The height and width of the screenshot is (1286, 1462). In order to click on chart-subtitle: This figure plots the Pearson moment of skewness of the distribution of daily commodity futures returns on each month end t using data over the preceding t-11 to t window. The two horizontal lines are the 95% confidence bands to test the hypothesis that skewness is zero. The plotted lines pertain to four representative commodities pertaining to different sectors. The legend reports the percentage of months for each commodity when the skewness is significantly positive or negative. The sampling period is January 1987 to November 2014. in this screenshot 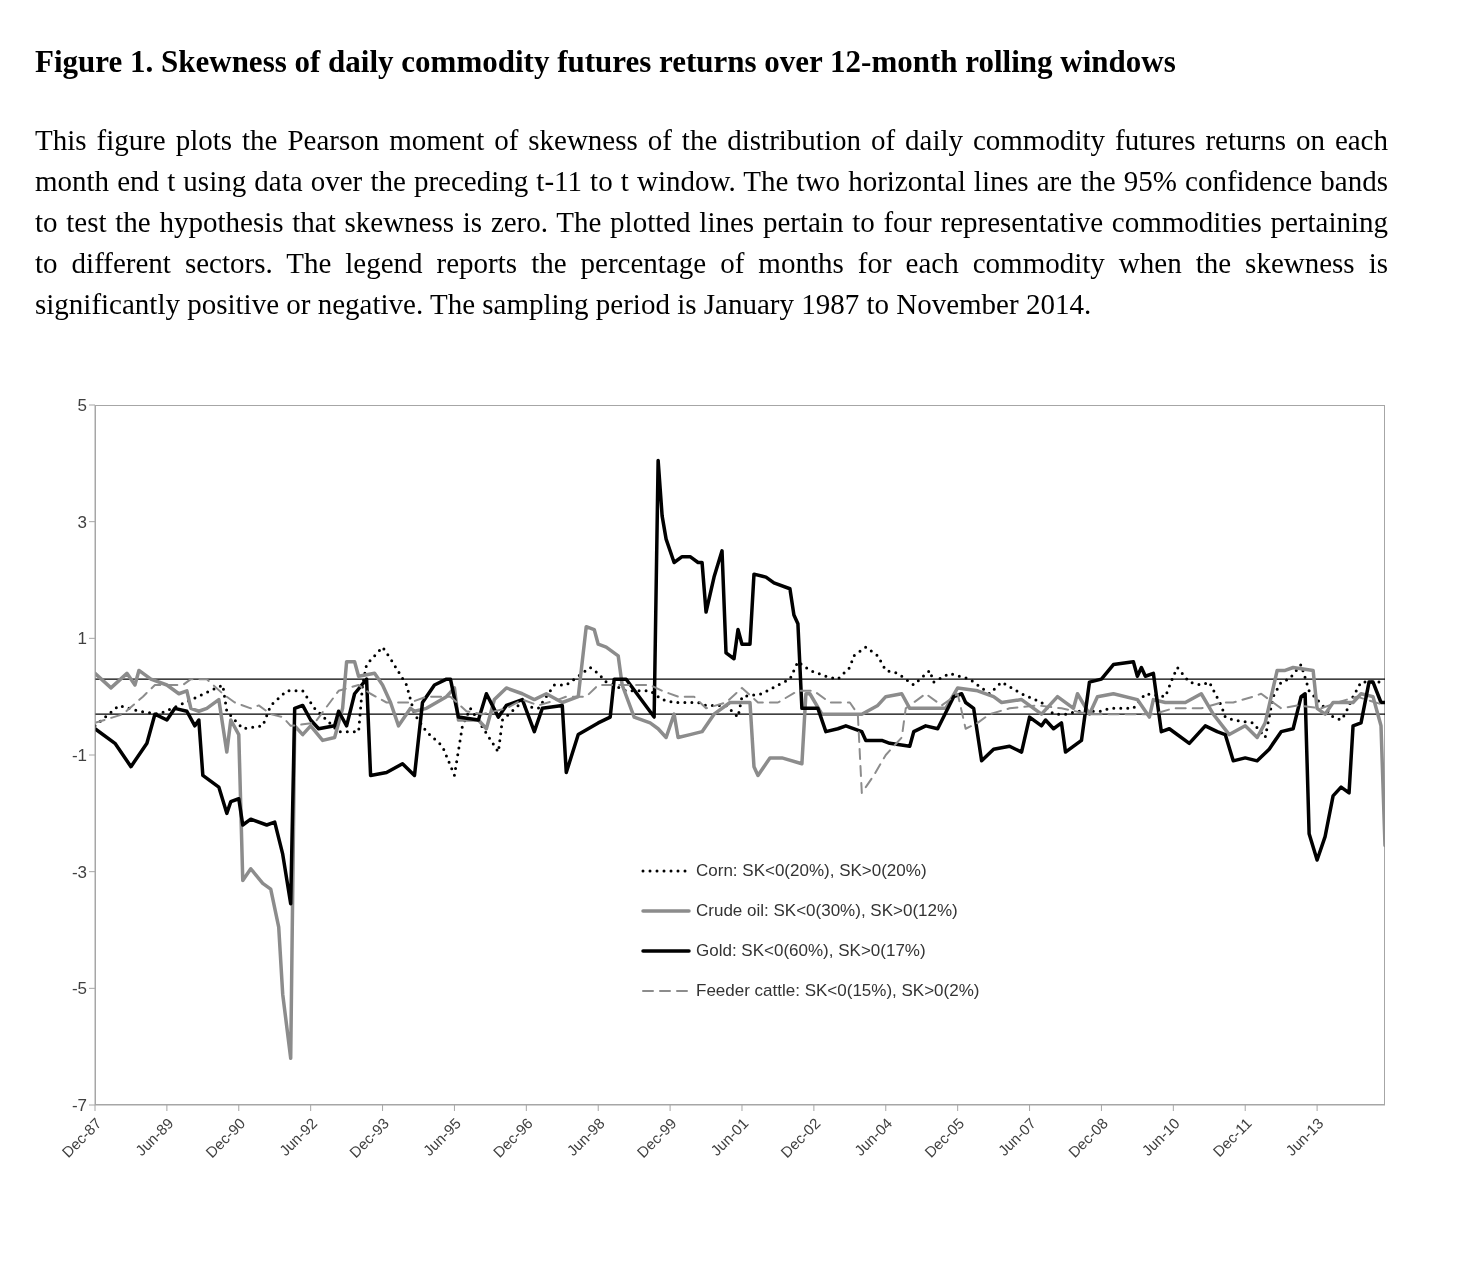, I will do `click(711, 222)`.